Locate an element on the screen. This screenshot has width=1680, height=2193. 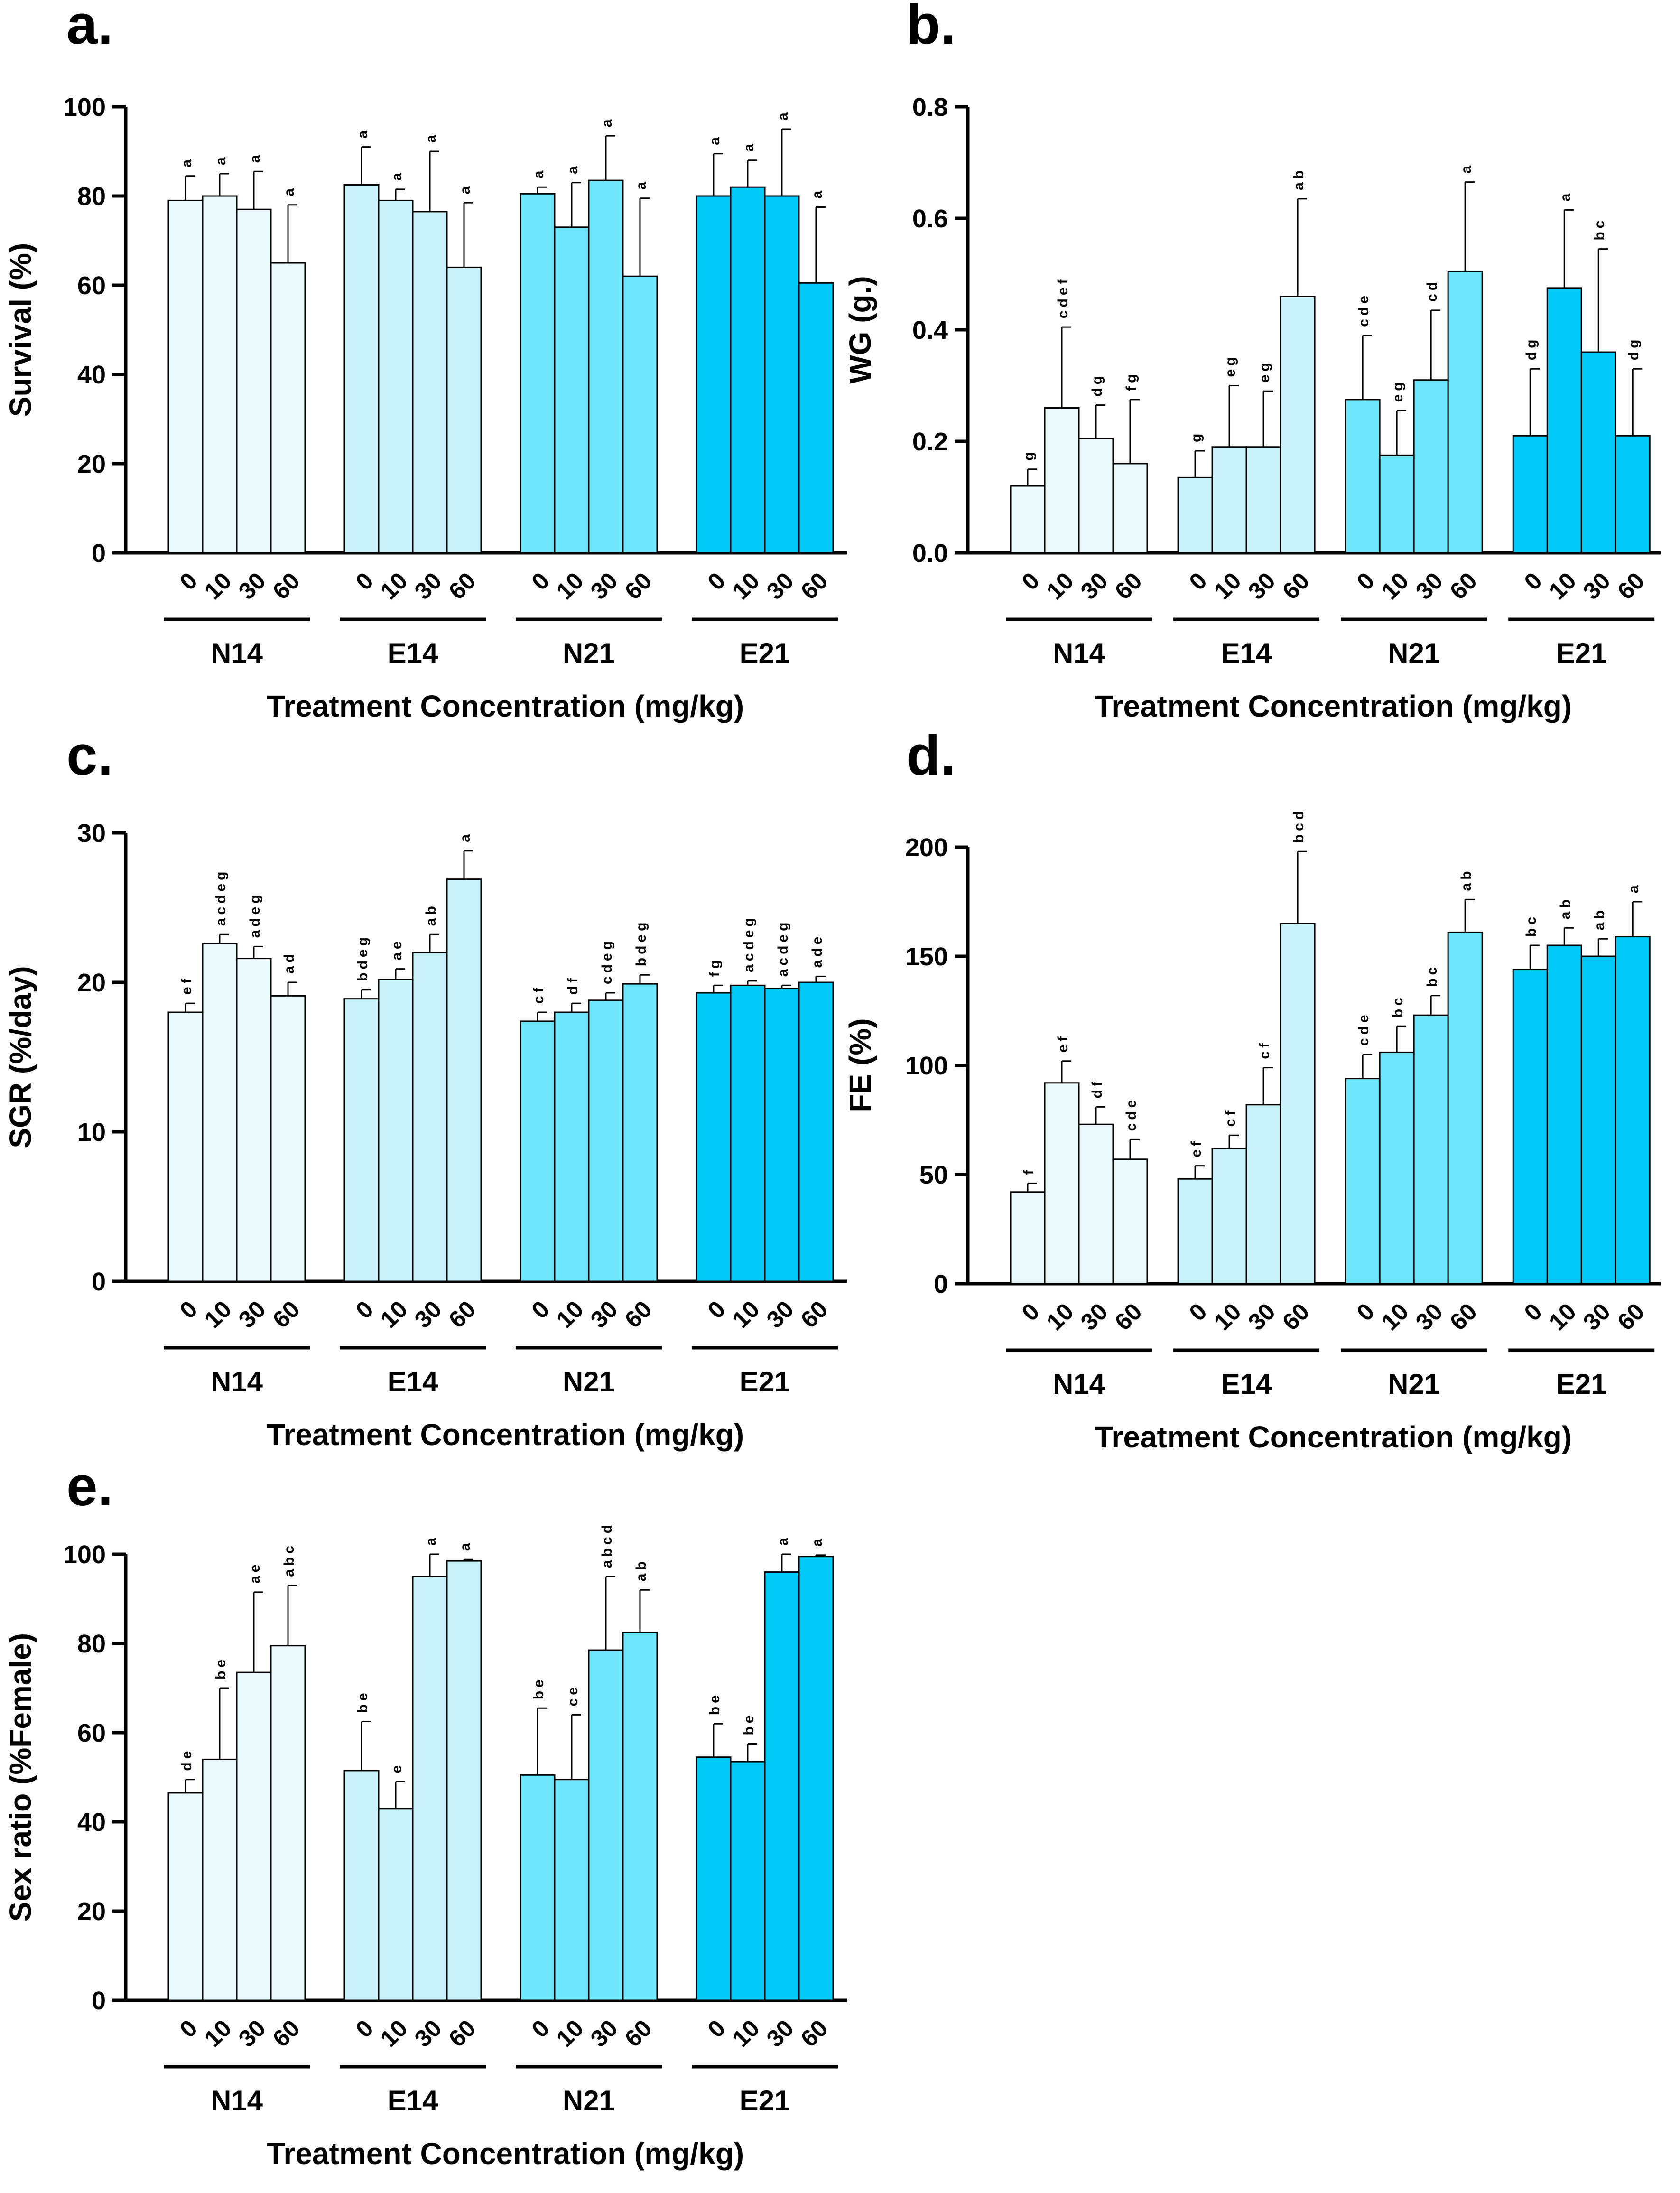
significance-letter: cde is located at coordinates (1364, 309).